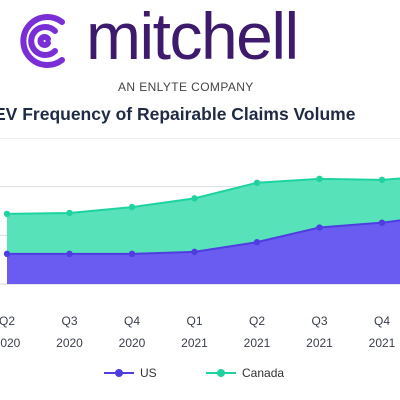 This screenshot has height=400, width=400. What do you see at coordinates (148, 373) in the screenshot?
I see `legend-label-us: US` at bounding box center [148, 373].